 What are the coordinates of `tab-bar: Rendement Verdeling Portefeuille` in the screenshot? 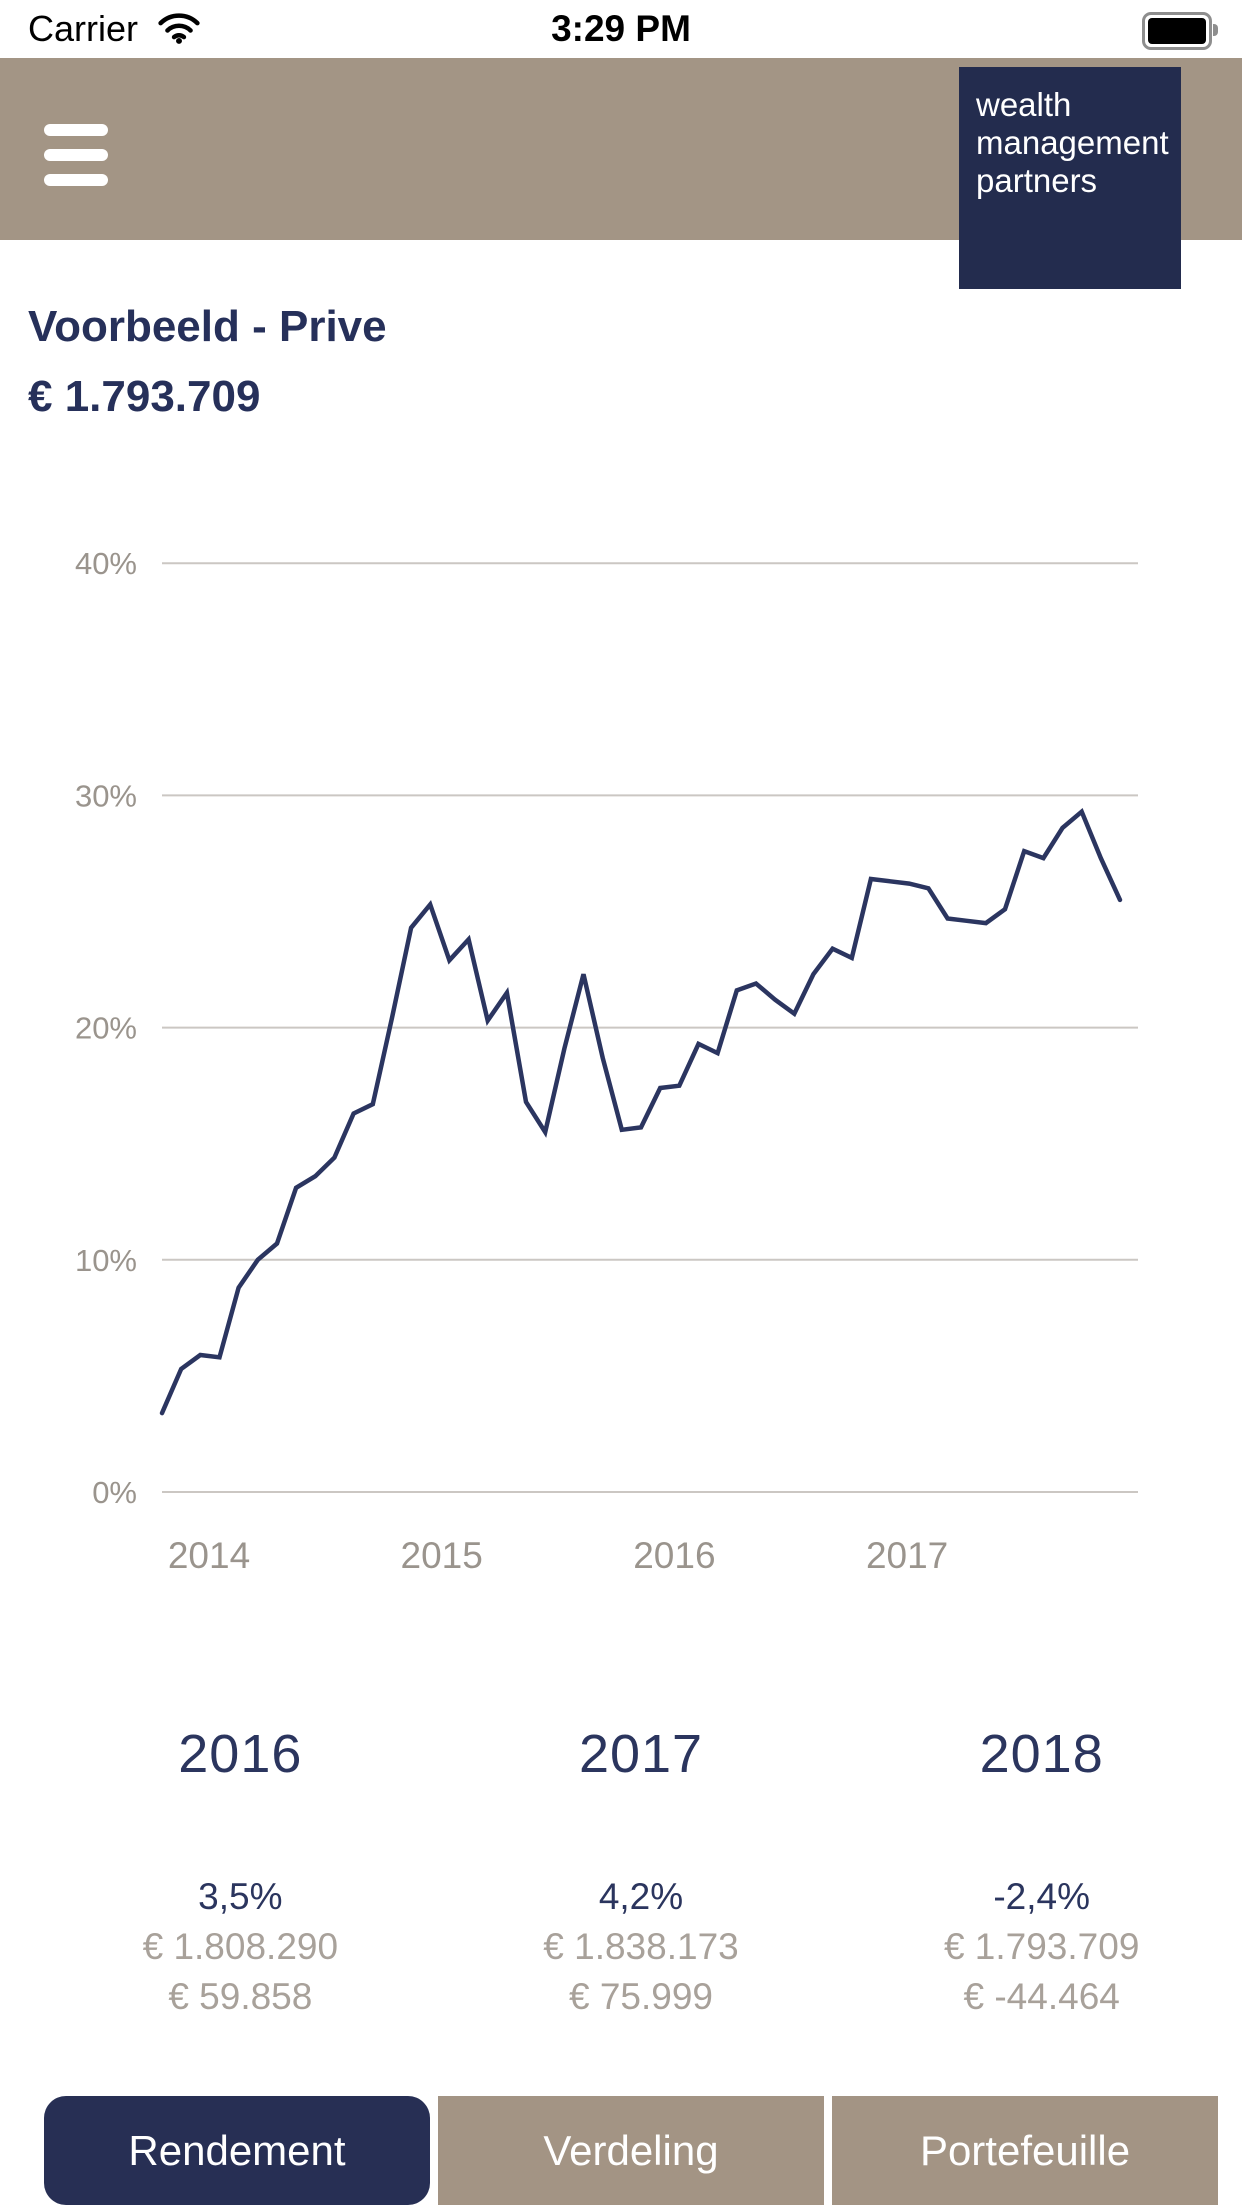 It's located at (631, 2150).